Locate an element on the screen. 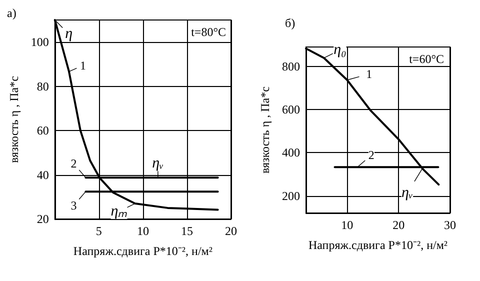  y-tick-label: 200 is located at coordinates (291, 195).